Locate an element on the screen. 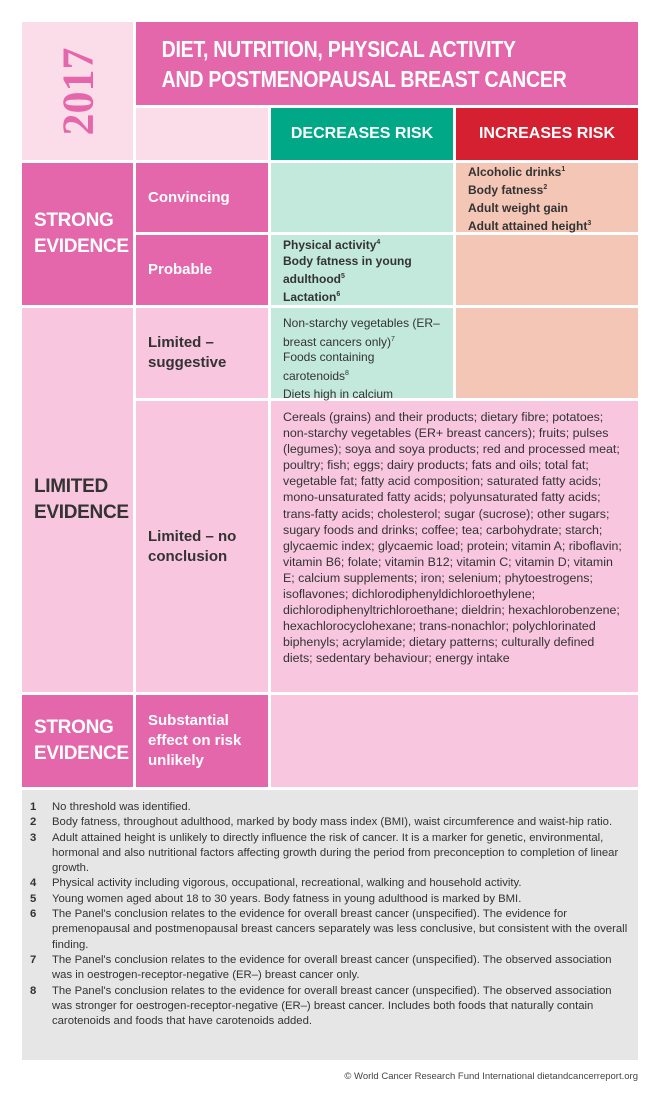  risk-factor: Alcoholic drinks1 is located at coordinates (517, 171).